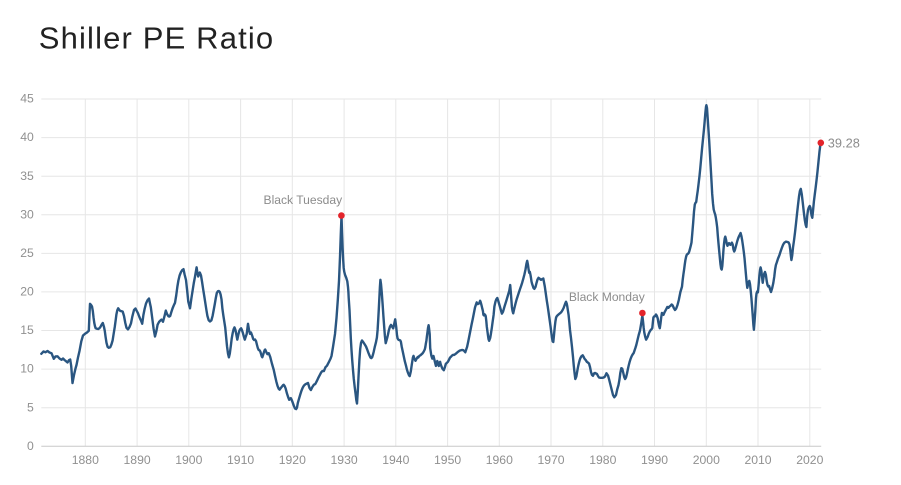 Image resolution: width=901 pixels, height=485 pixels. What do you see at coordinates (607, 297) in the screenshot?
I see `svg-text: Black Monday` at bounding box center [607, 297].